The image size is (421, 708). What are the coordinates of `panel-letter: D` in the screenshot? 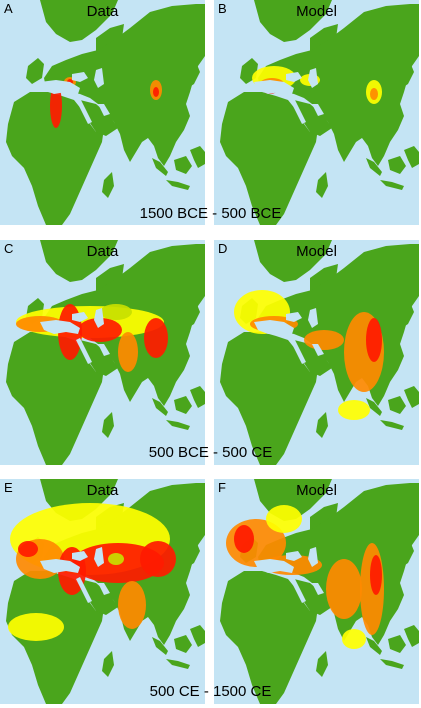 It's located at (223, 248).